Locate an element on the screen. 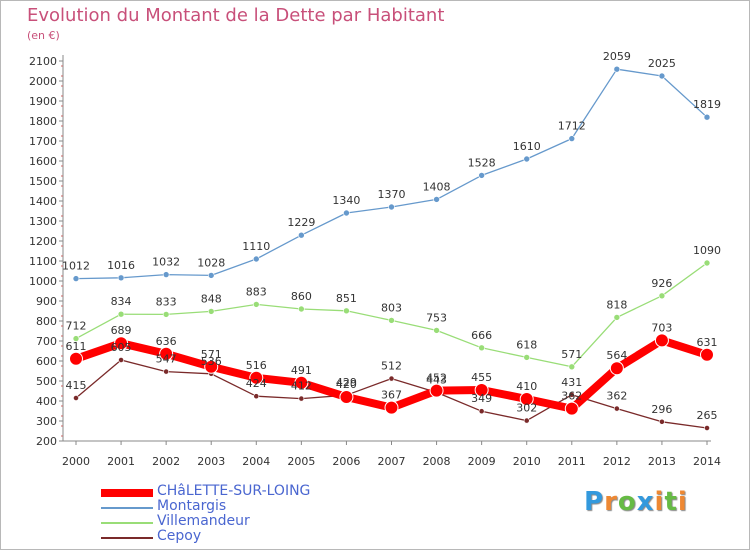 Image resolution: width=750 pixels, height=550 pixels. y-tick-label: 600 is located at coordinates (46, 361).